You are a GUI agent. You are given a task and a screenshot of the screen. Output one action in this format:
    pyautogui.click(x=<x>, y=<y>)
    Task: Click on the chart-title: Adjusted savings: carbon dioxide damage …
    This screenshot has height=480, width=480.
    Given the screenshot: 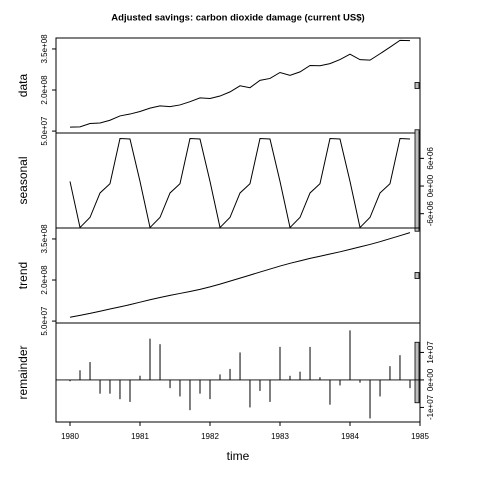 What is the action you would take?
    pyautogui.click(x=237, y=18)
    